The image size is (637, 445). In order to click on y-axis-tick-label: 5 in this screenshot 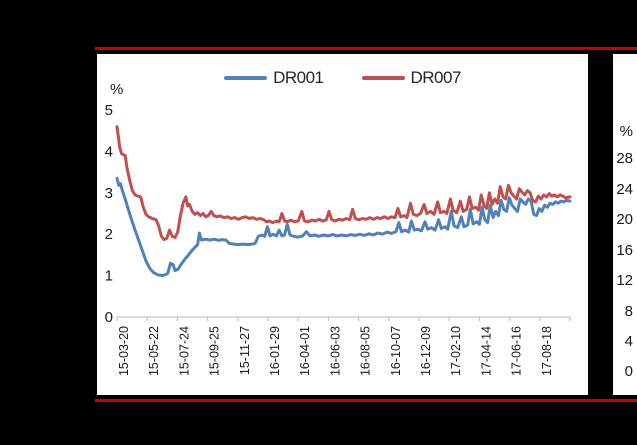, I will do `click(109, 110)`.